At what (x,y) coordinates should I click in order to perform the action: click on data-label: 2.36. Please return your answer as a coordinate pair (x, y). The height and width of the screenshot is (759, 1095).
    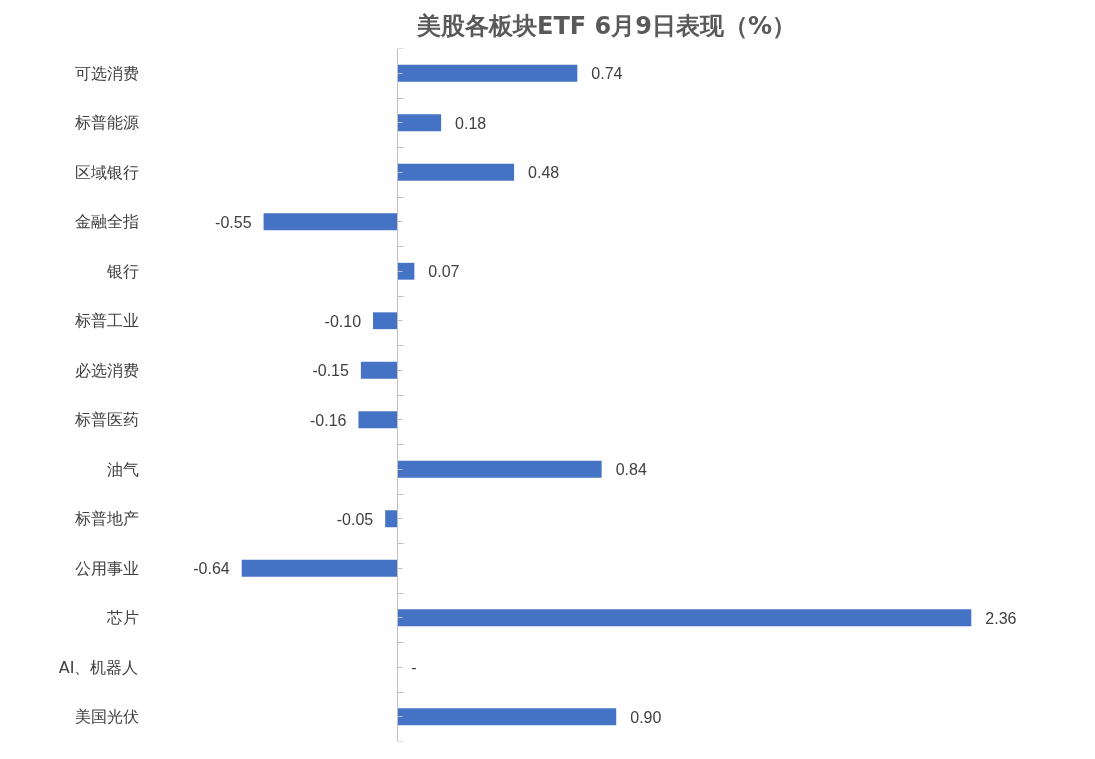
    Looking at the image, I should click on (1001, 618).